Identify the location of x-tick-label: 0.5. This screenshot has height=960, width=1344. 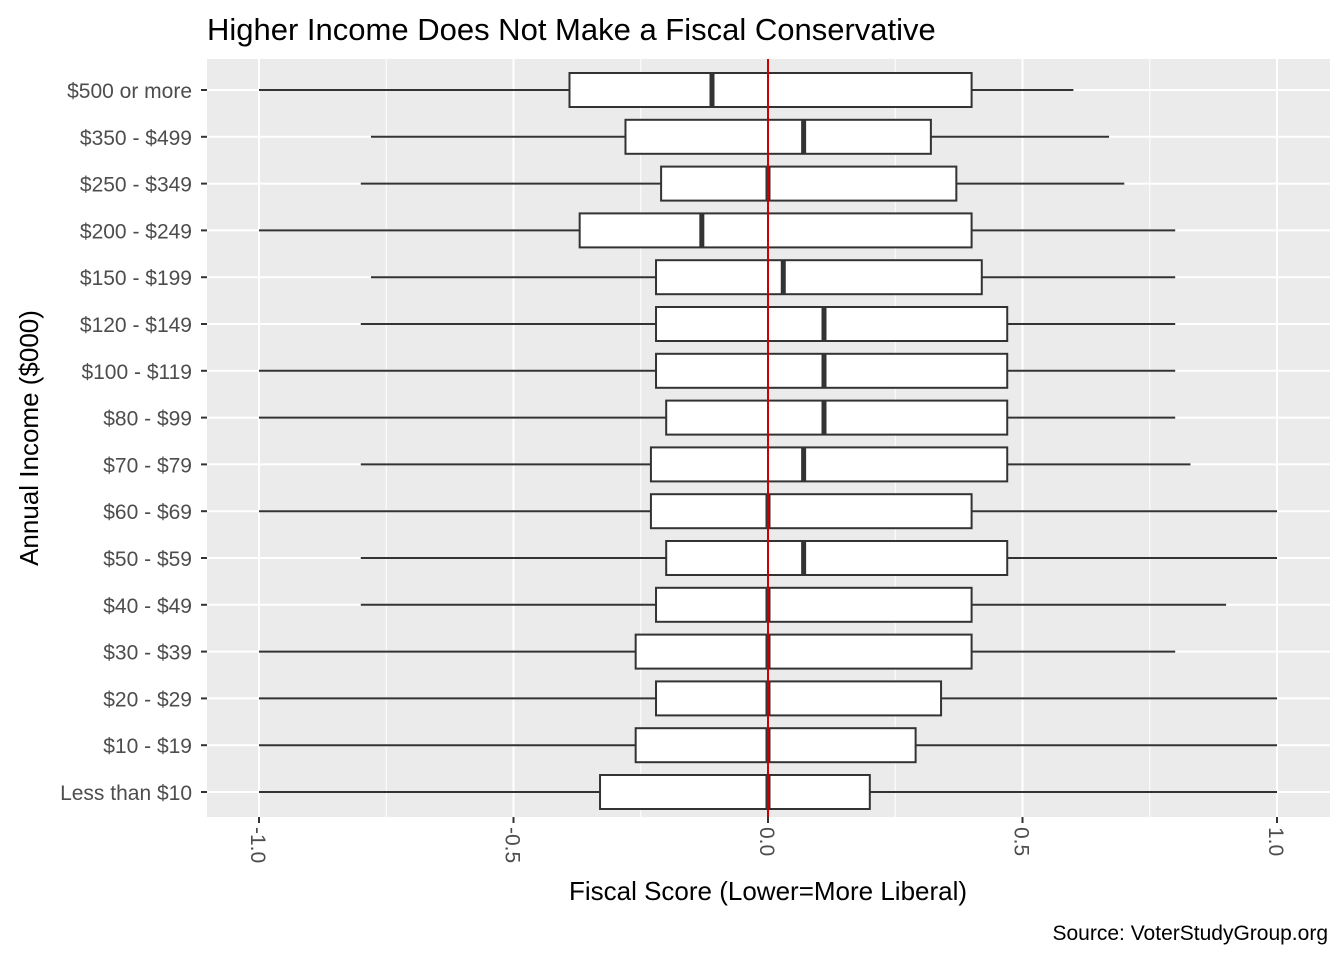
(1021, 841).